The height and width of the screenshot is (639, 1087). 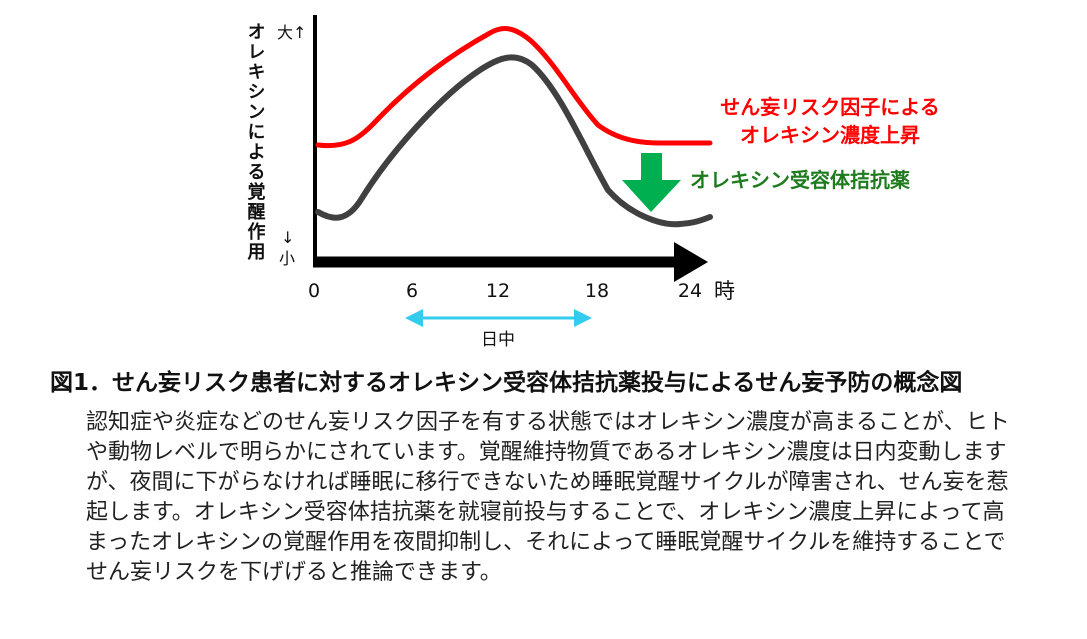 What do you see at coordinates (412, 291) in the screenshot?
I see `x-tick-6: 6` at bounding box center [412, 291].